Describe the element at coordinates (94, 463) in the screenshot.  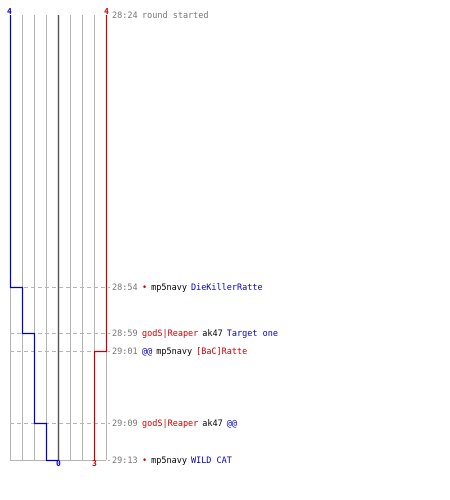
I see `red-end-score: 3` at that location.